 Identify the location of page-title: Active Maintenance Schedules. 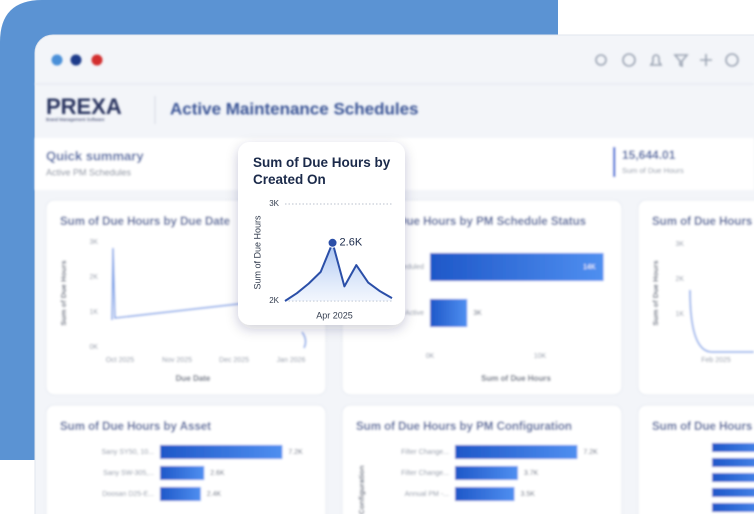
(294, 108).